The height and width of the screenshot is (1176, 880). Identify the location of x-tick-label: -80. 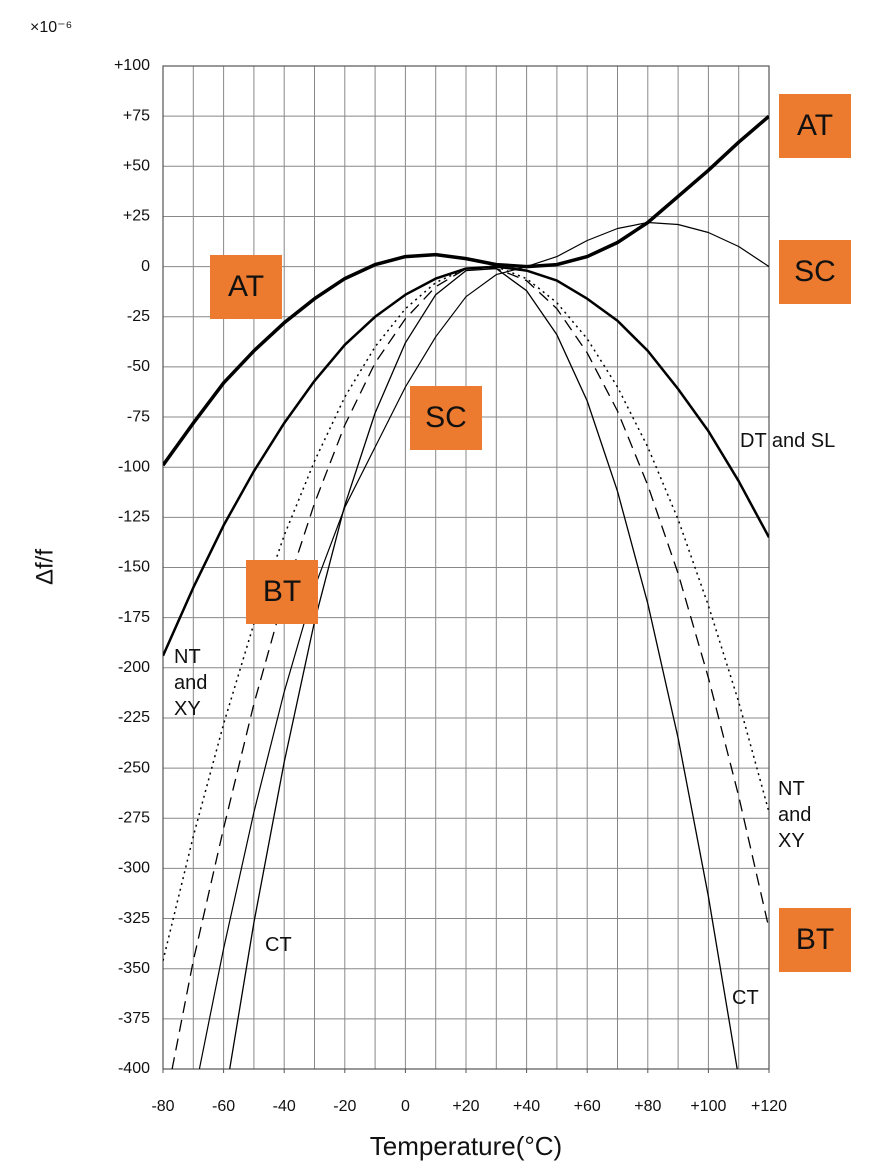
(162, 1106).